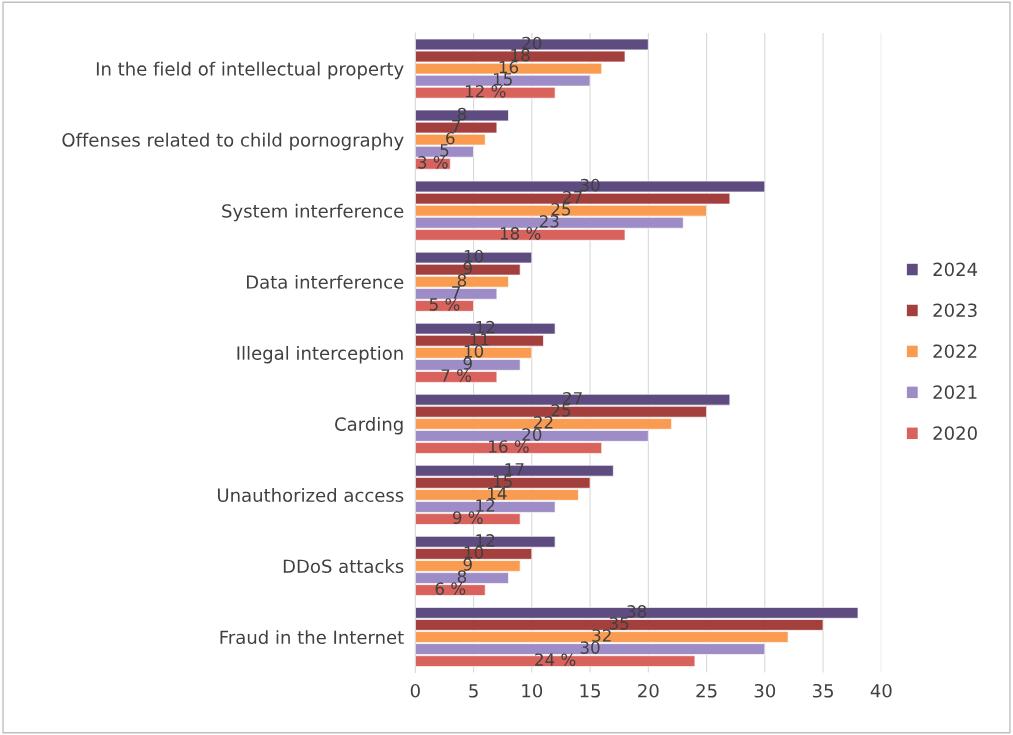 Image resolution: width=1013 pixels, height=735 pixels. I want to click on x-tick-label: 0, so click(415, 690).